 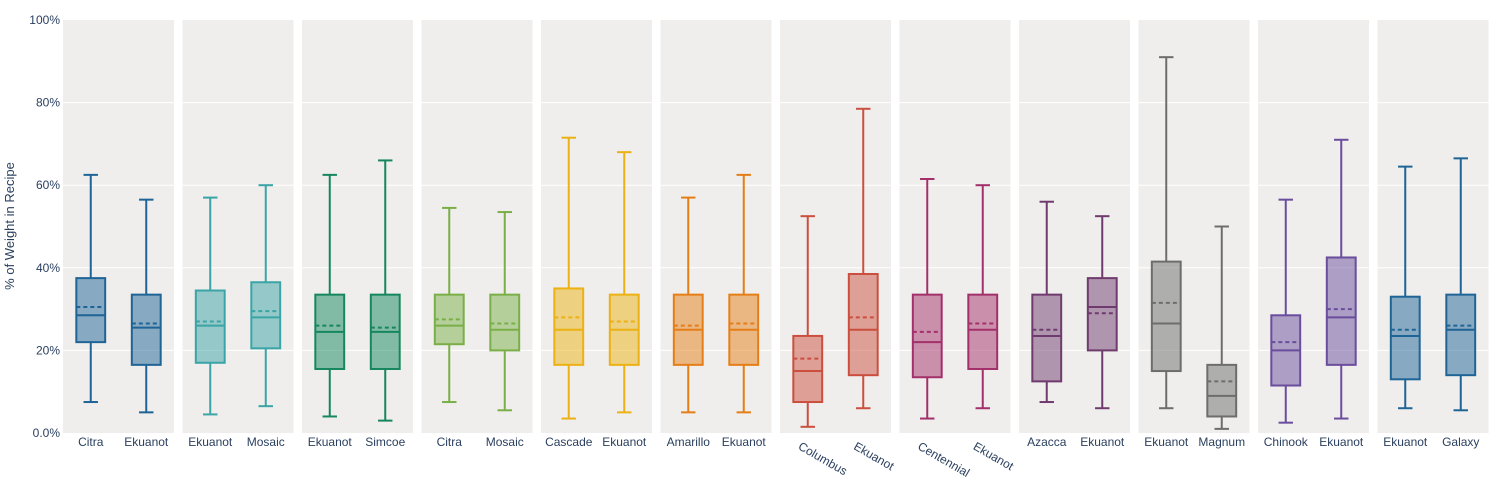 What do you see at coordinates (1047, 442) in the screenshot?
I see `x-tick-label: Azacca` at bounding box center [1047, 442].